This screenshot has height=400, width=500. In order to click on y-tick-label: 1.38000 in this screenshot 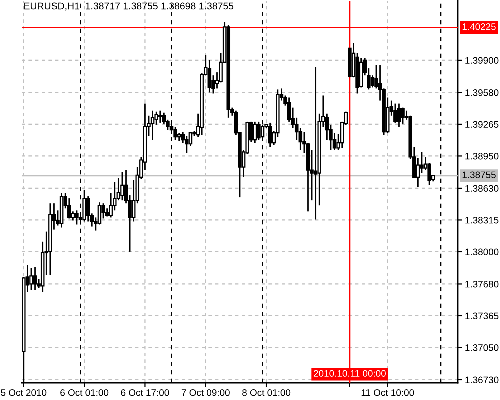, I will do `click(482, 252)`.